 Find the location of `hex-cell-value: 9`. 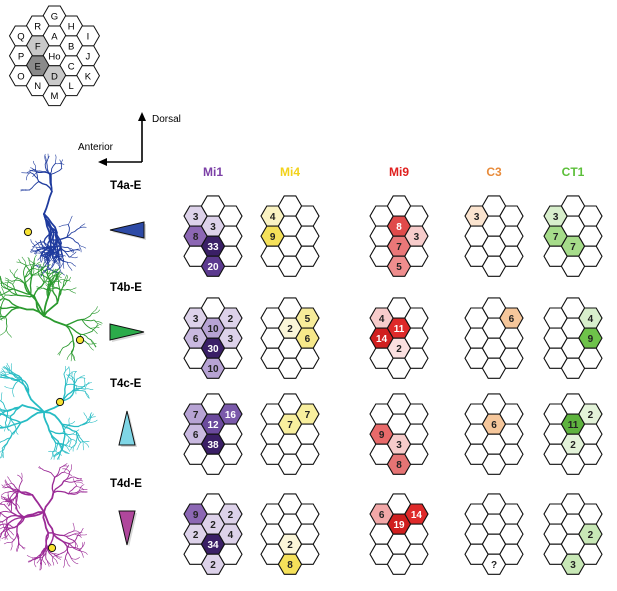

hex-cell-value: 9 is located at coordinates (382, 435).